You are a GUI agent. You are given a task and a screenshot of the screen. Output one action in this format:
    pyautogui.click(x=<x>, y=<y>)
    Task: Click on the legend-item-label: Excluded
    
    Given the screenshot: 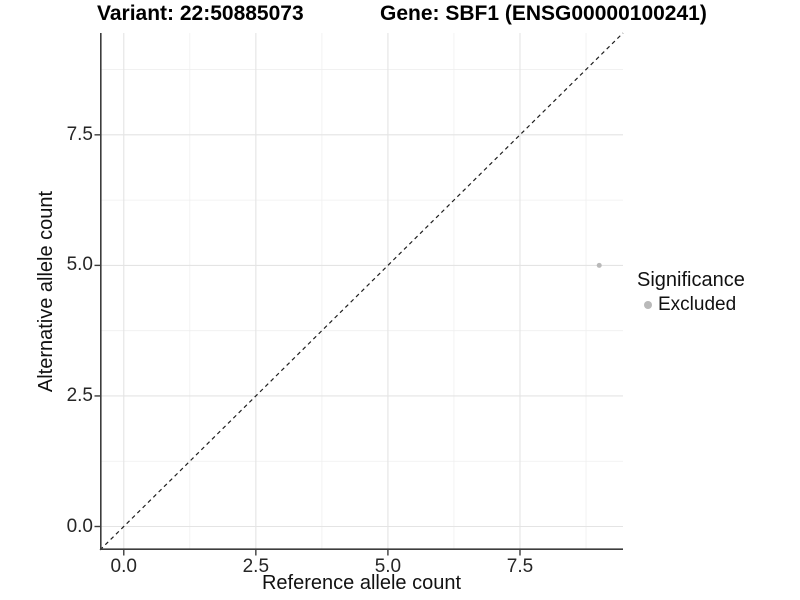 What is the action you would take?
    pyautogui.click(x=697, y=304)
    